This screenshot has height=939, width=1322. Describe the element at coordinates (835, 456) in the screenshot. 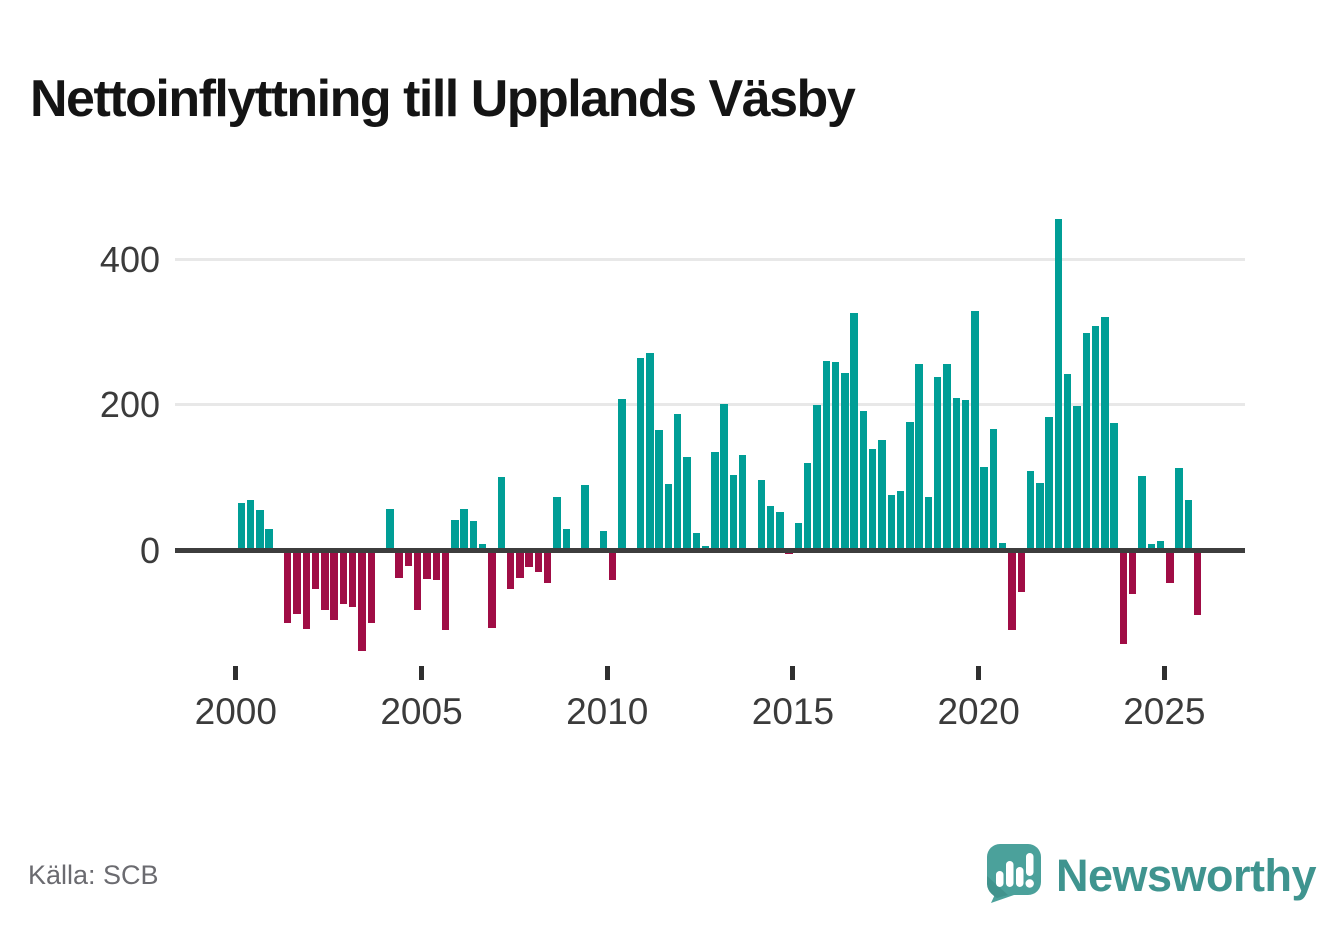

I see `bar-2016Q1` at that location.